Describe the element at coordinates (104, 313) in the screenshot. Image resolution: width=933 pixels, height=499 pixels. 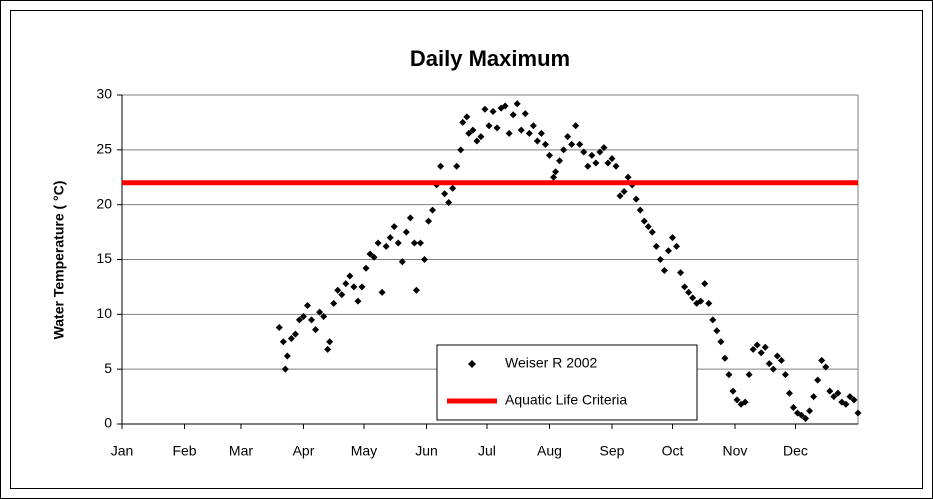
I see `y-tick-label: 10` at that location.